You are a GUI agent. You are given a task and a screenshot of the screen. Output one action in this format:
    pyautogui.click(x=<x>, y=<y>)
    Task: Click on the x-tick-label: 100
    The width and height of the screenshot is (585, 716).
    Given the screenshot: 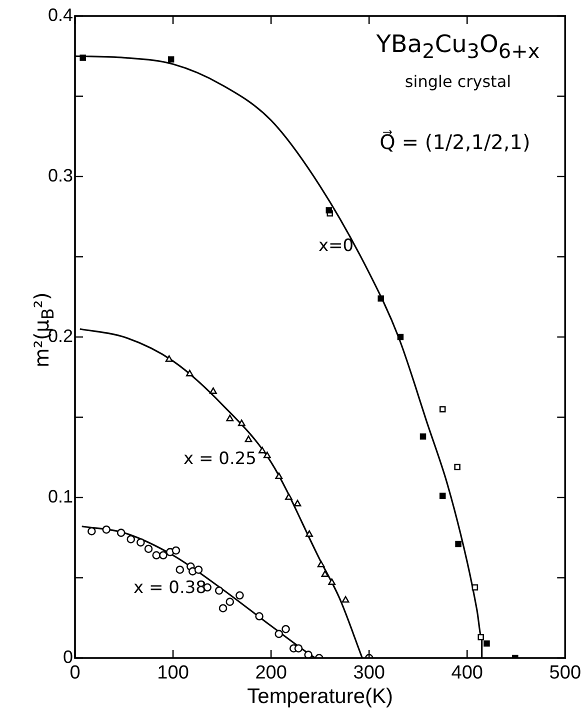 What is the action you would take?
    pyautogui.click(x=173, y=673)
    